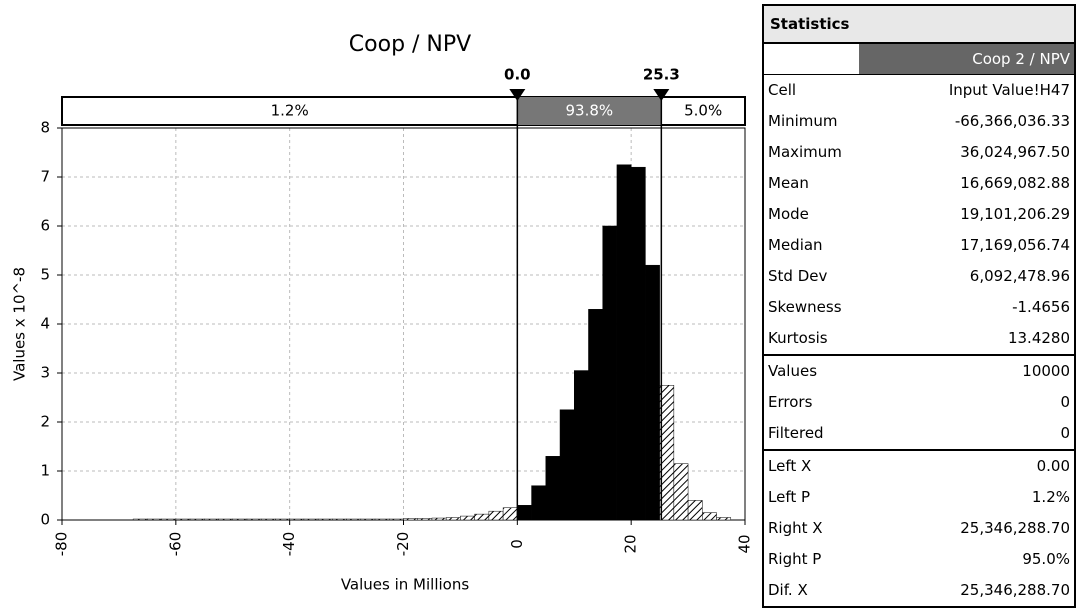 The height and width of the screenshot is (616, 1079). I want to click on stat-name: Right P, so click(795, 559).